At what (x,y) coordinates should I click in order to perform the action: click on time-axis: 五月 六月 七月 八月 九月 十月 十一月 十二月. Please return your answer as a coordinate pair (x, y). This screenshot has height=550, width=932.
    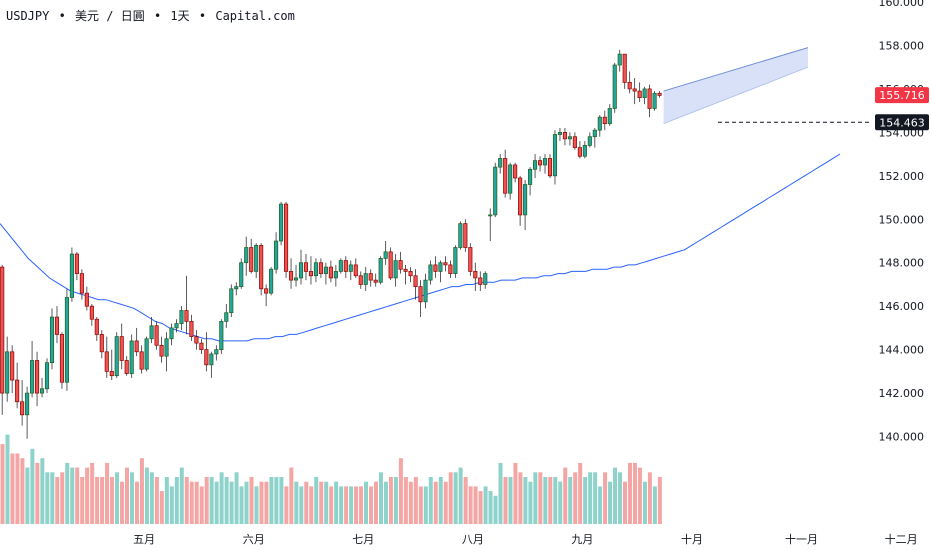
    Looking at the image, I should click on (525, 539).